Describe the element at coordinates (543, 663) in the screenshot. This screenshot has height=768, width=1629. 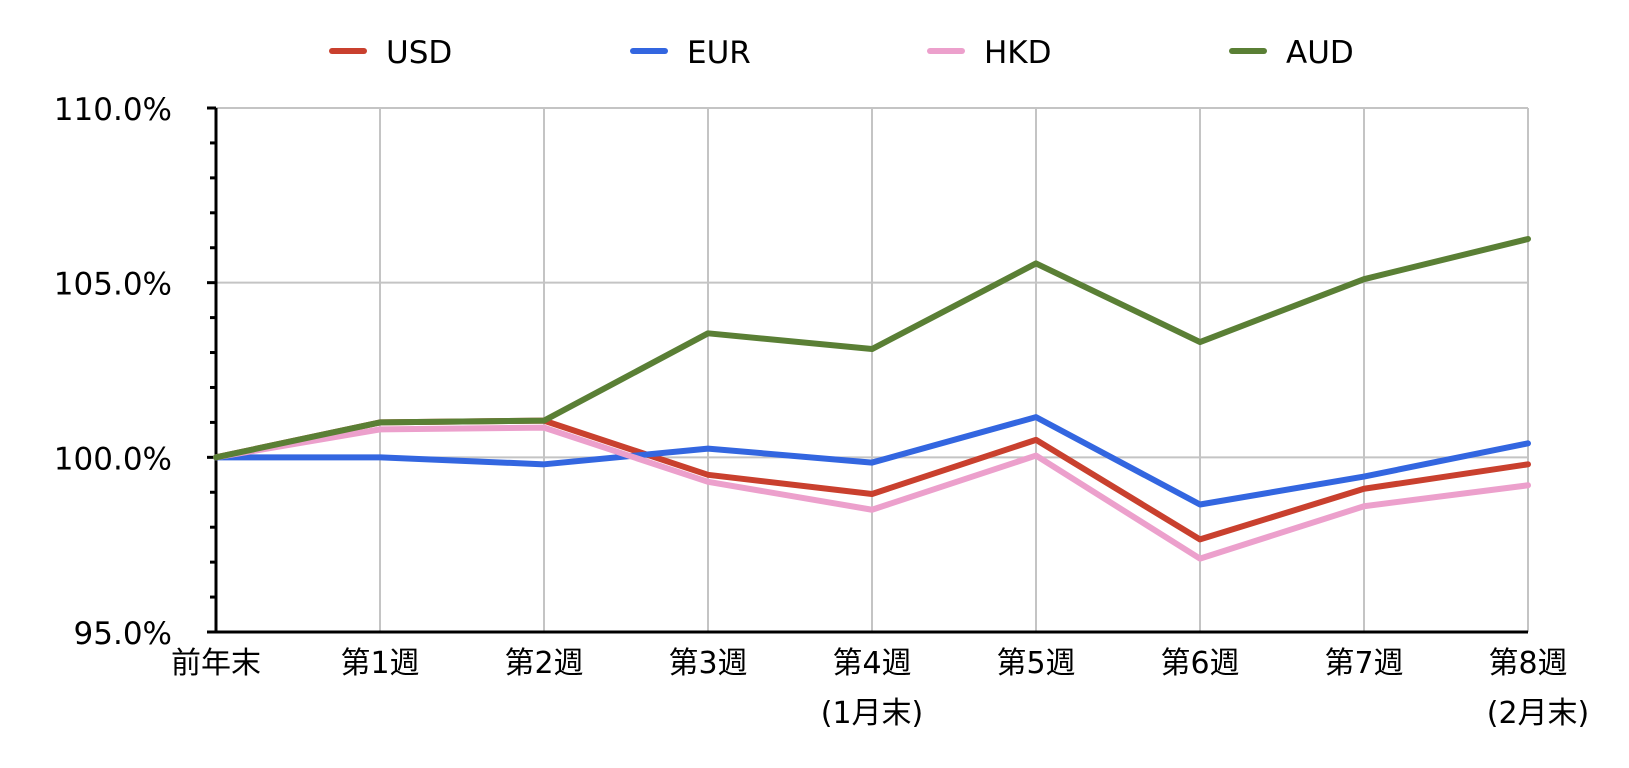
I see `x-category-label: 第2週` at that location.